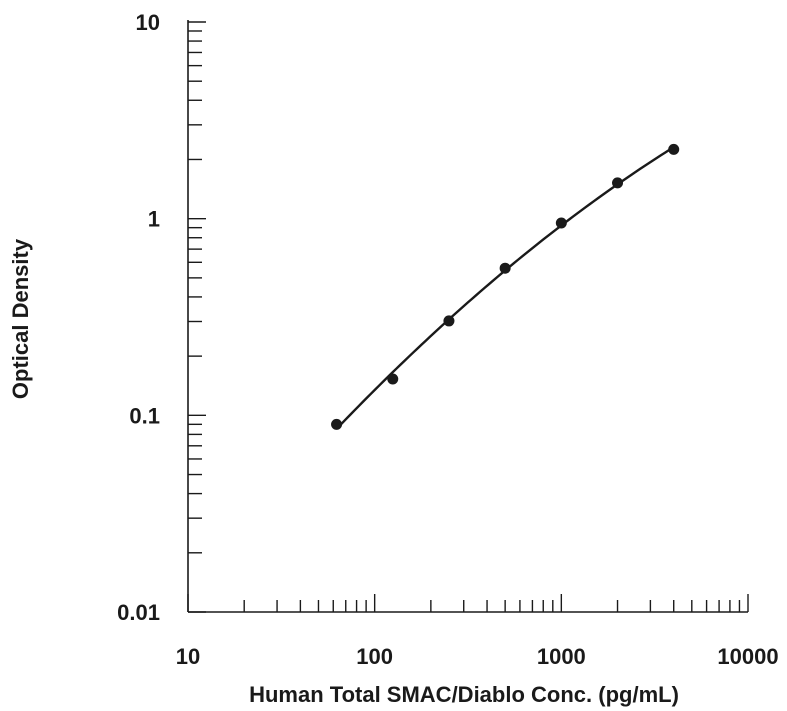  Describe the element at coordinates (148, 22) in the screenshot. I see `y-tick-label: 10` at that location.